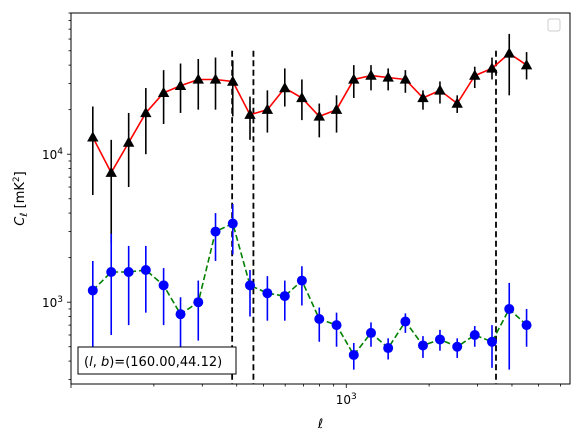 Image resolution: width=580 pixels, height=441 pixels. I want to click on x-tick-label: 103, so click(346, 399).